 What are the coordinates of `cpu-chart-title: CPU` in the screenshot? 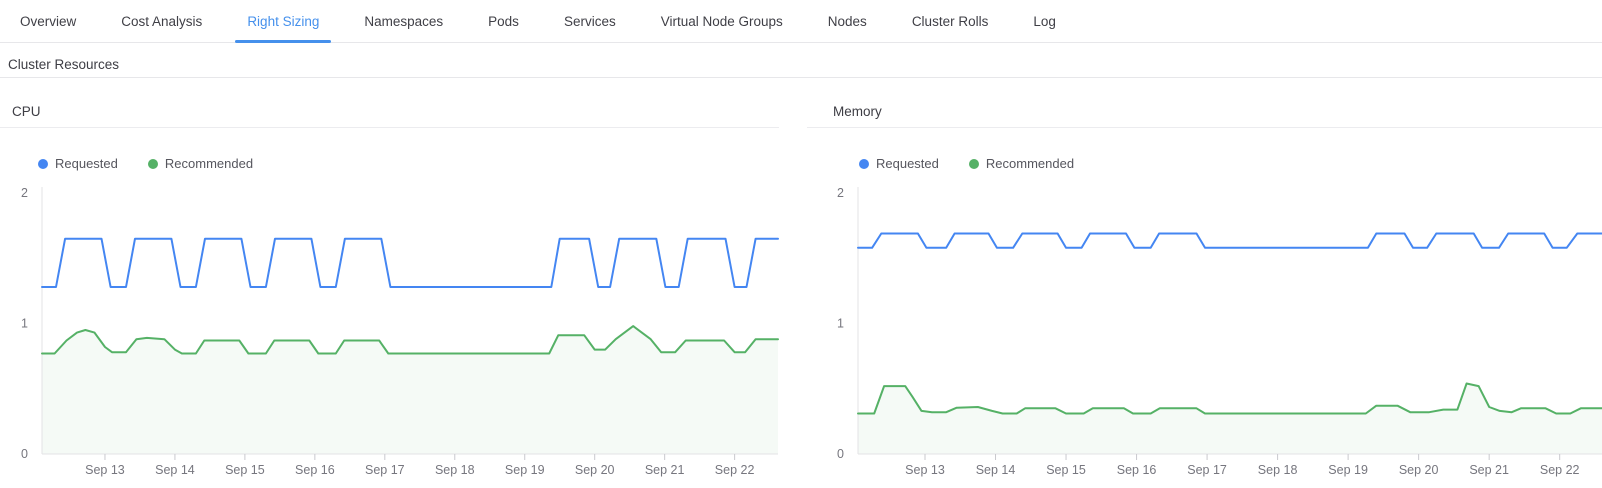 It's located at (389, 113).